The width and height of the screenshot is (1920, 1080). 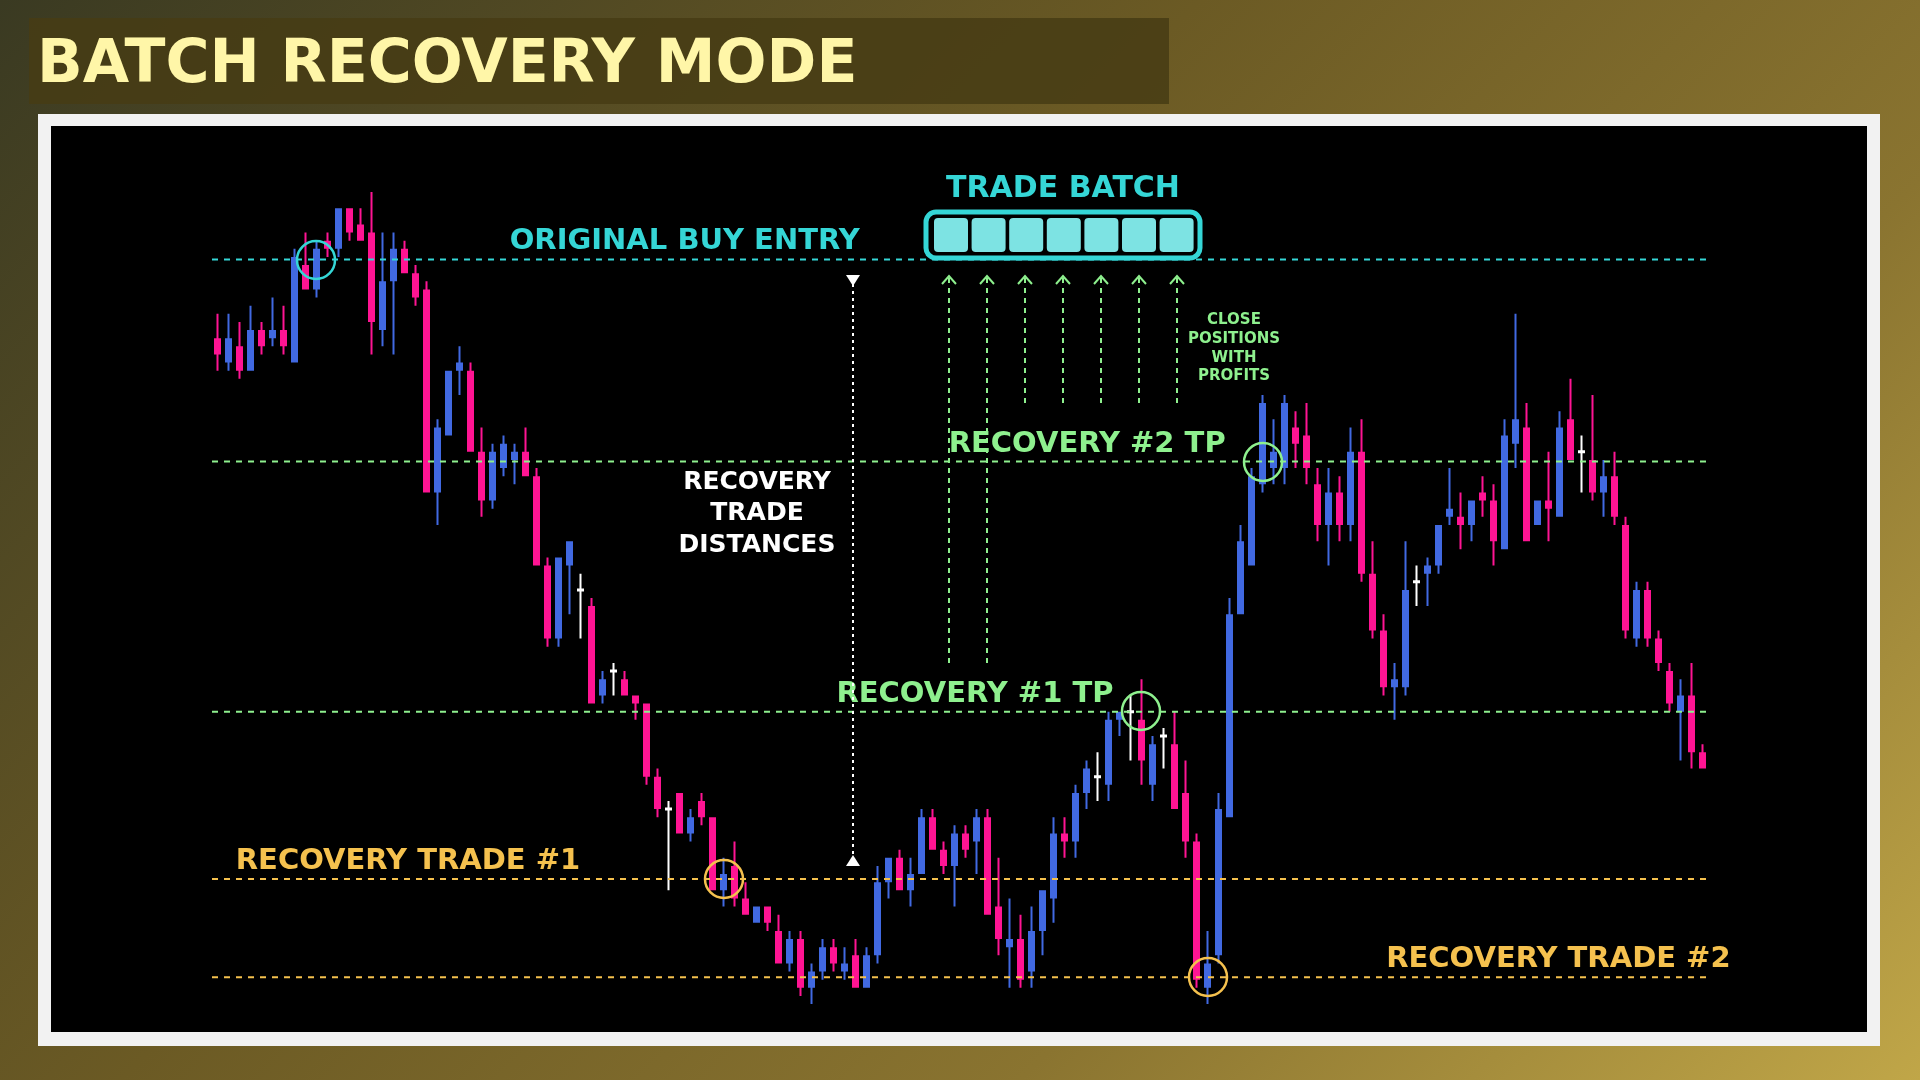 What do you see at coordinates (1087, 441) in the screenshot?
I see `ref-line-label: RECOVERY #2 TP` at bounding box center [1087, 441].